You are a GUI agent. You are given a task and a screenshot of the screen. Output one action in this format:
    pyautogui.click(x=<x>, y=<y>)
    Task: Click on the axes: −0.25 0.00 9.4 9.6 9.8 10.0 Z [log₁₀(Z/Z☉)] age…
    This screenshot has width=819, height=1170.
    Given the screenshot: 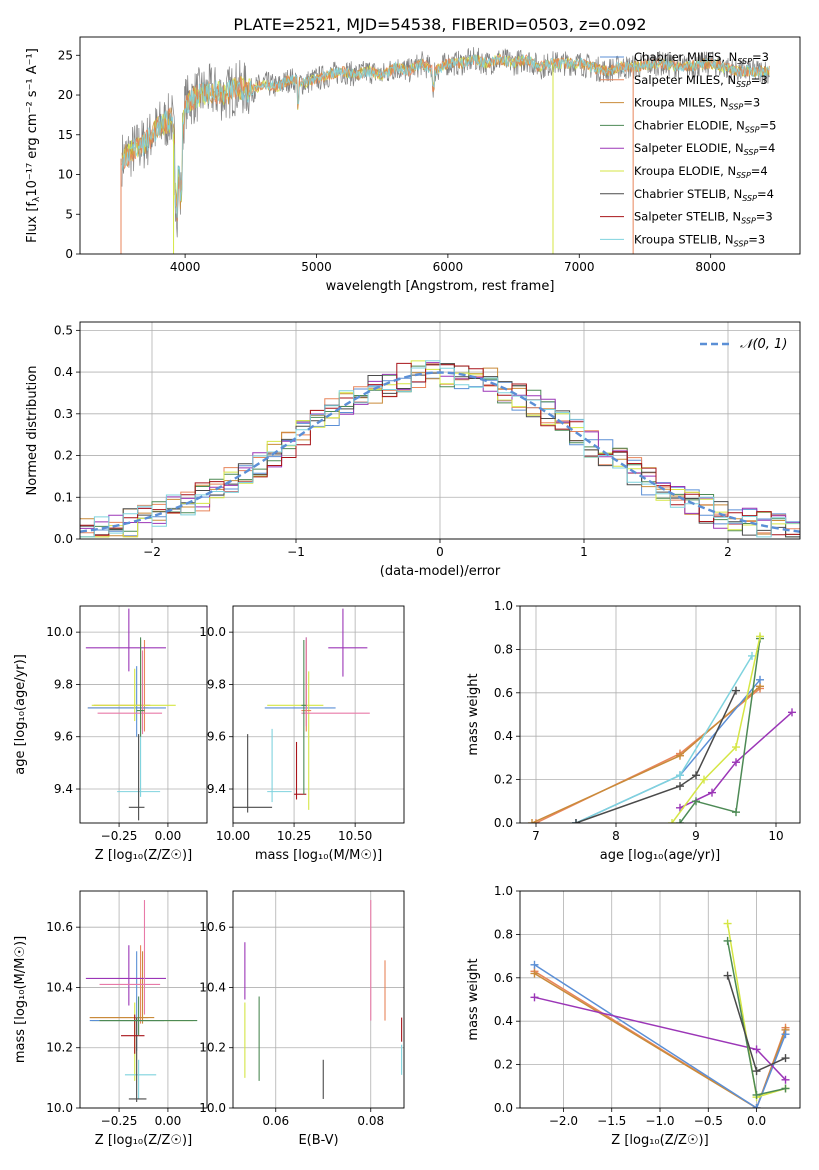 What is the action you would take?
    pyautogui.click(x=102, y=744)
    